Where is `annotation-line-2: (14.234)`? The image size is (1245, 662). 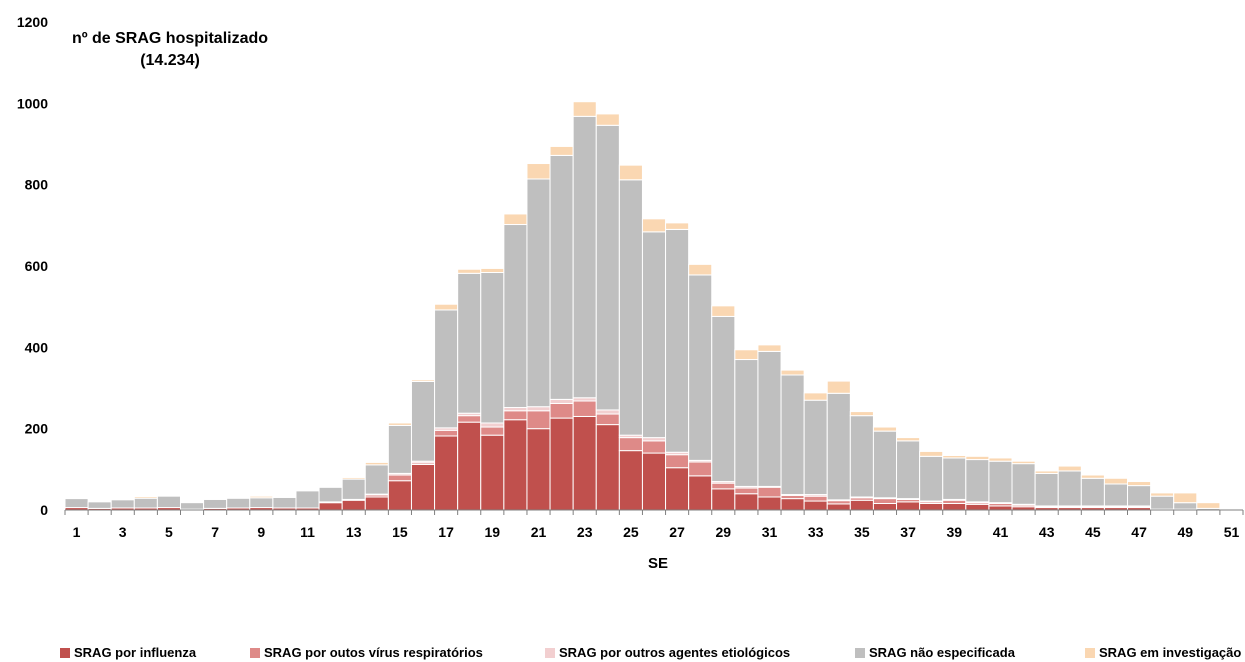
annotation-line-2: (14.234) is located at coordinates (170, 60).